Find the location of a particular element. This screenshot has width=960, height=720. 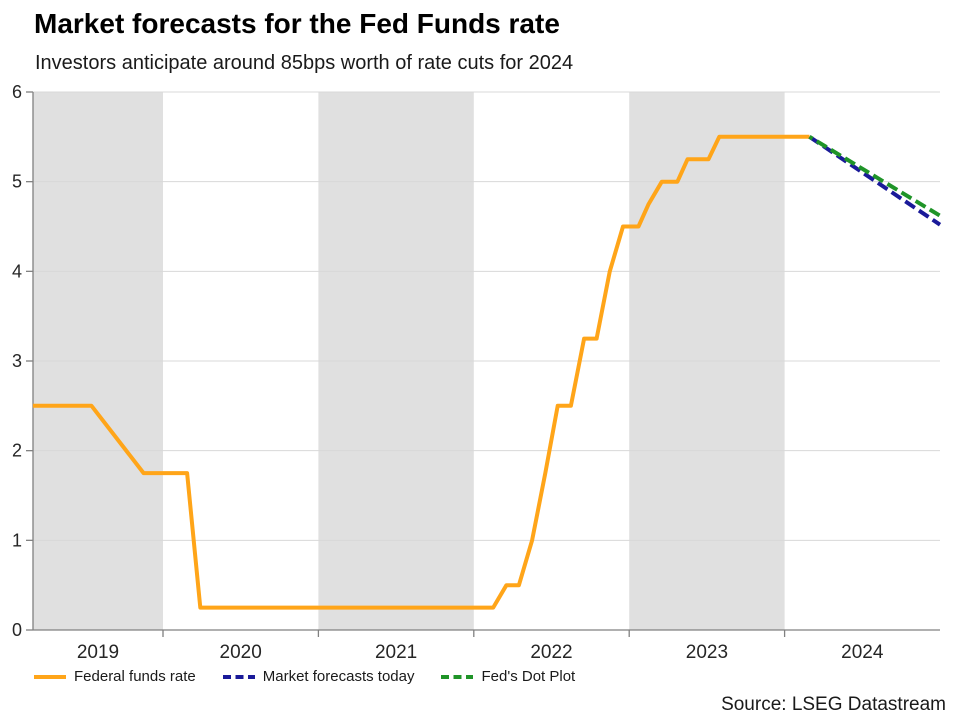

x-tick-label: 2020 is located at coordinates (241, 652).